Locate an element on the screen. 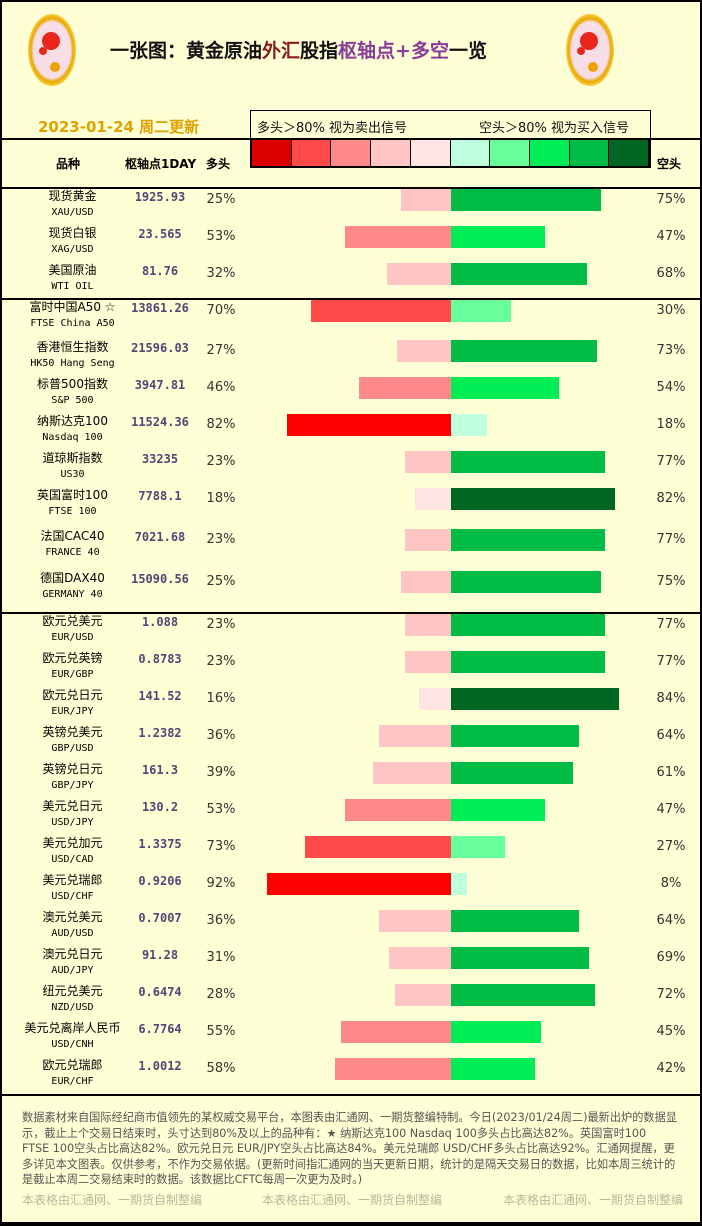 This screenshot has width=702, height=1226. short-percent: 30% is located at coordinates (671, 310).